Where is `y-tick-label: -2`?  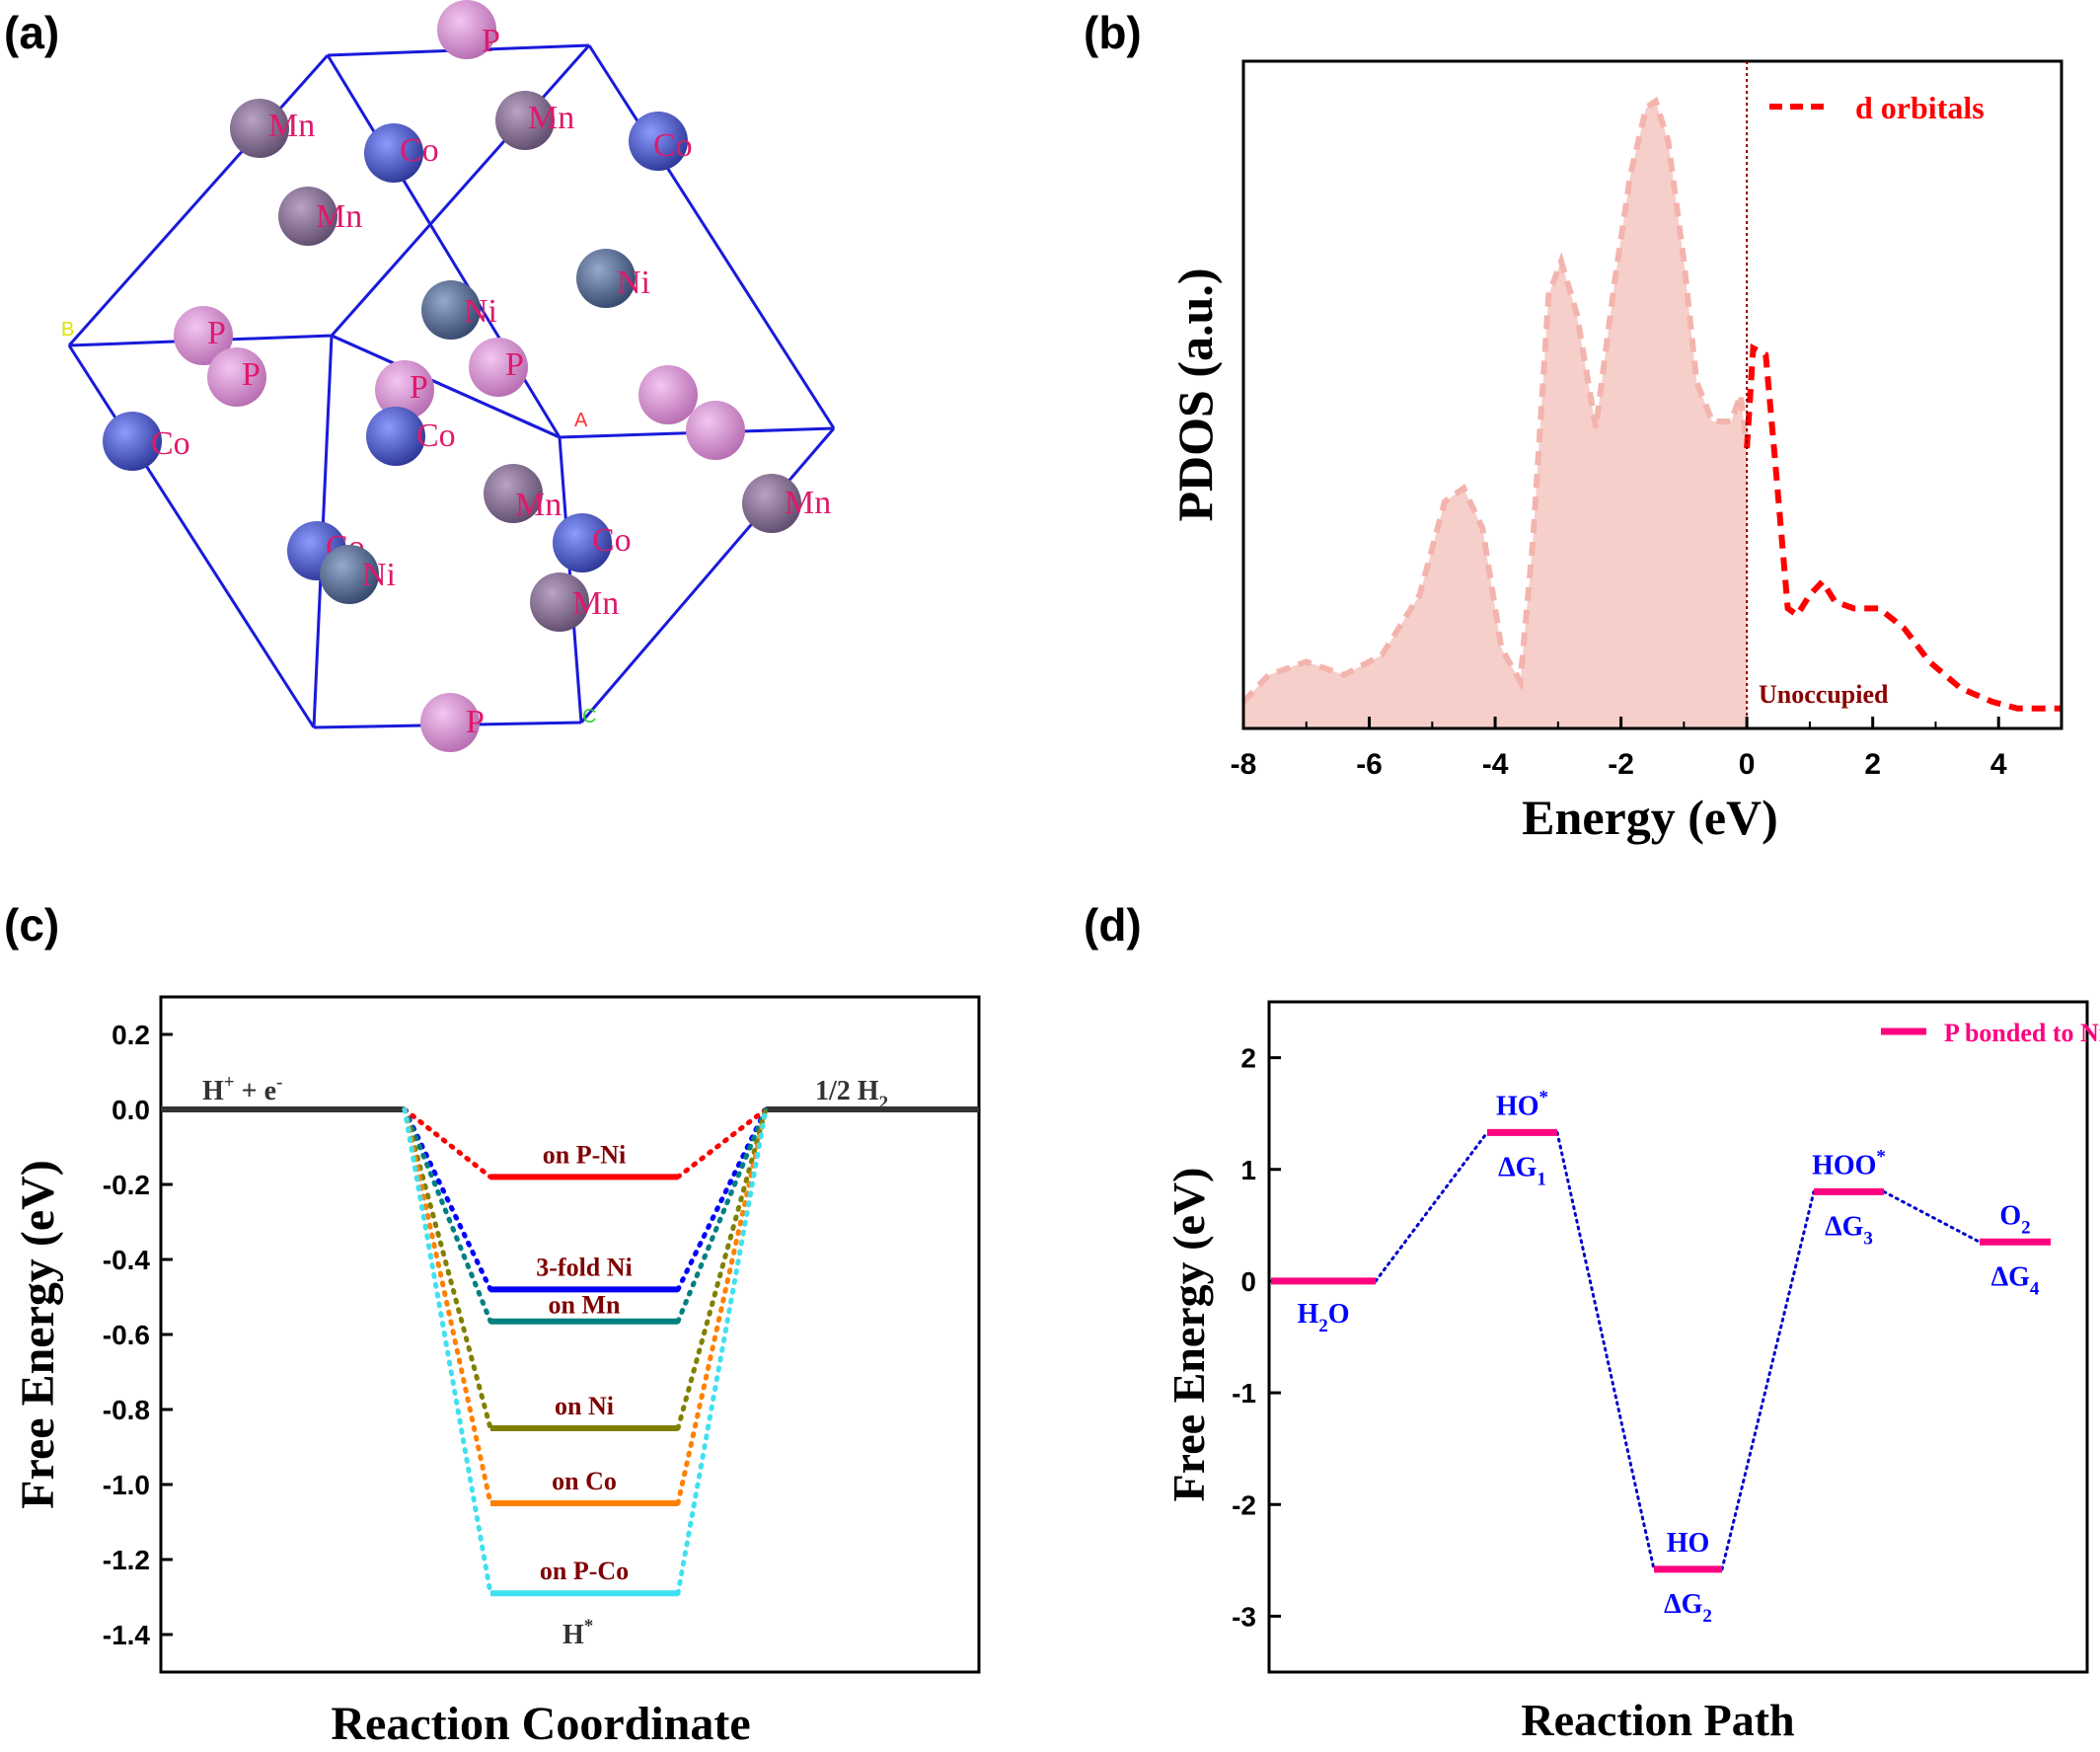 y-tick-label: -2 is located at coordinates (1244, 1504).